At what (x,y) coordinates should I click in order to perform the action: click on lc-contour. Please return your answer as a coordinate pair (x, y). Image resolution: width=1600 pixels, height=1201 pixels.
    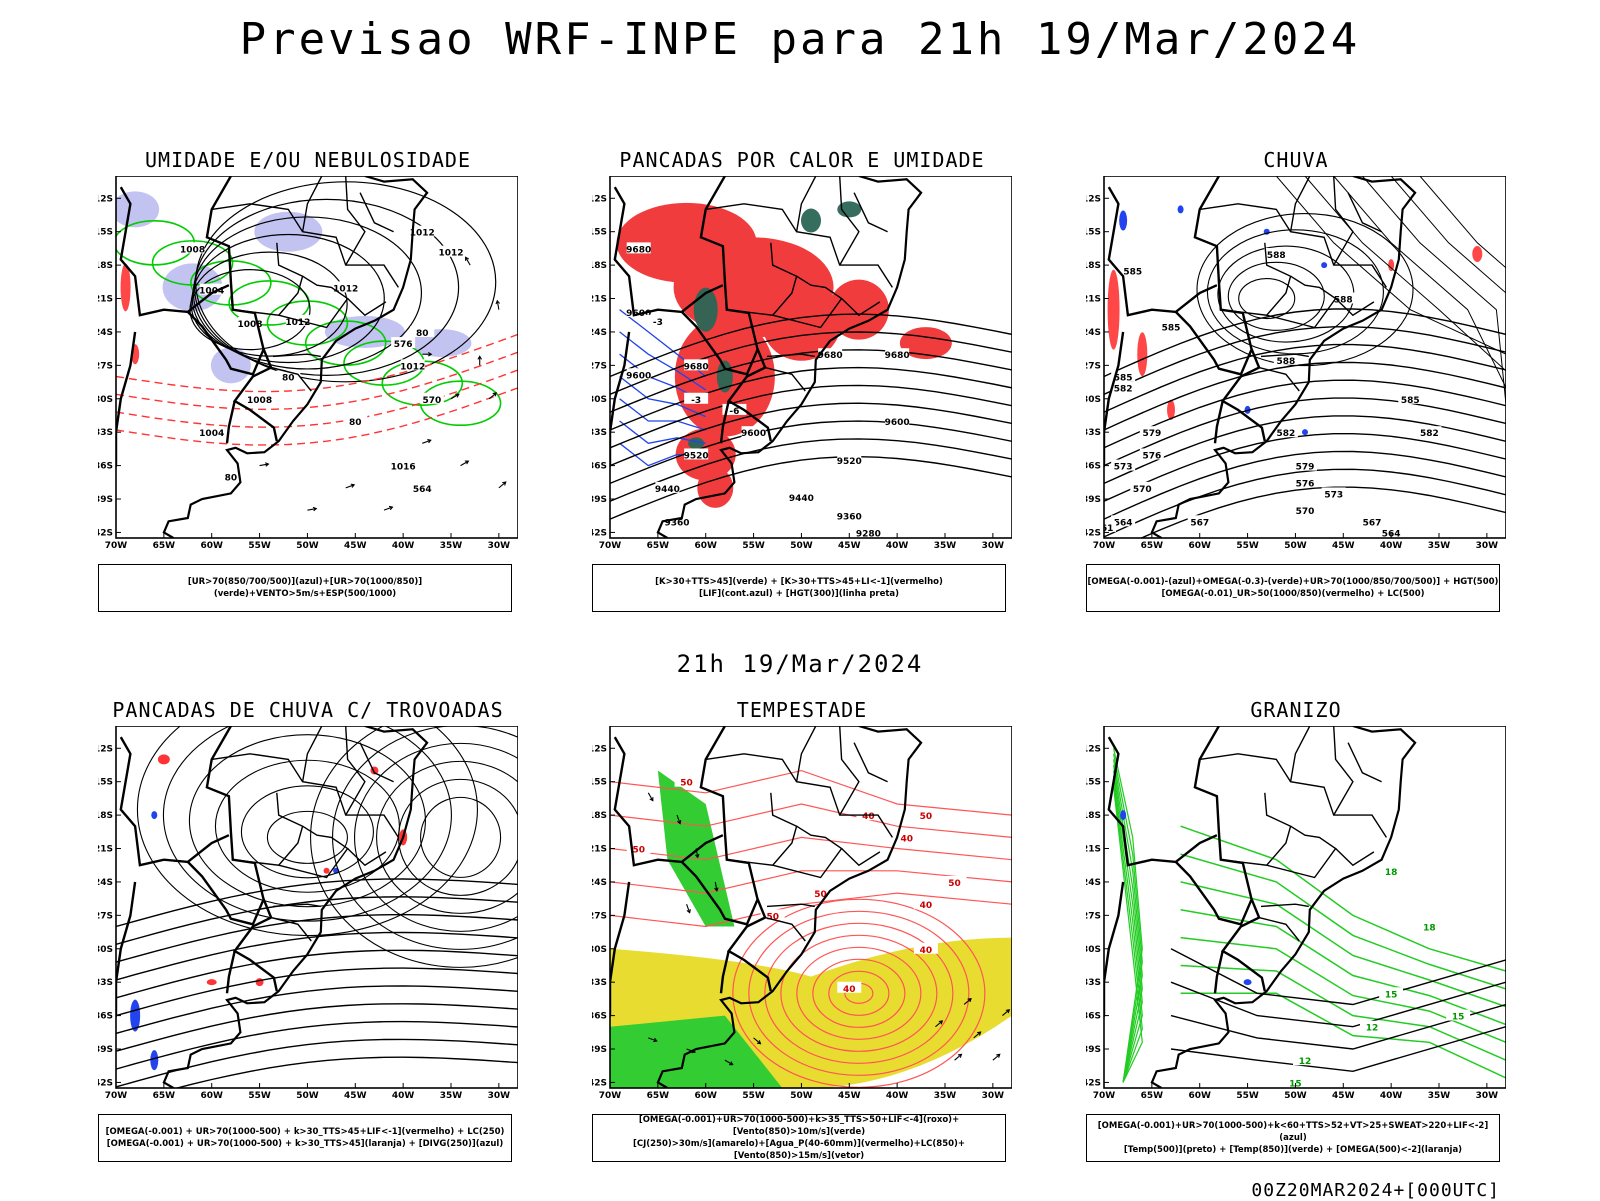
    Looking at the image, I should click on (859, 993).